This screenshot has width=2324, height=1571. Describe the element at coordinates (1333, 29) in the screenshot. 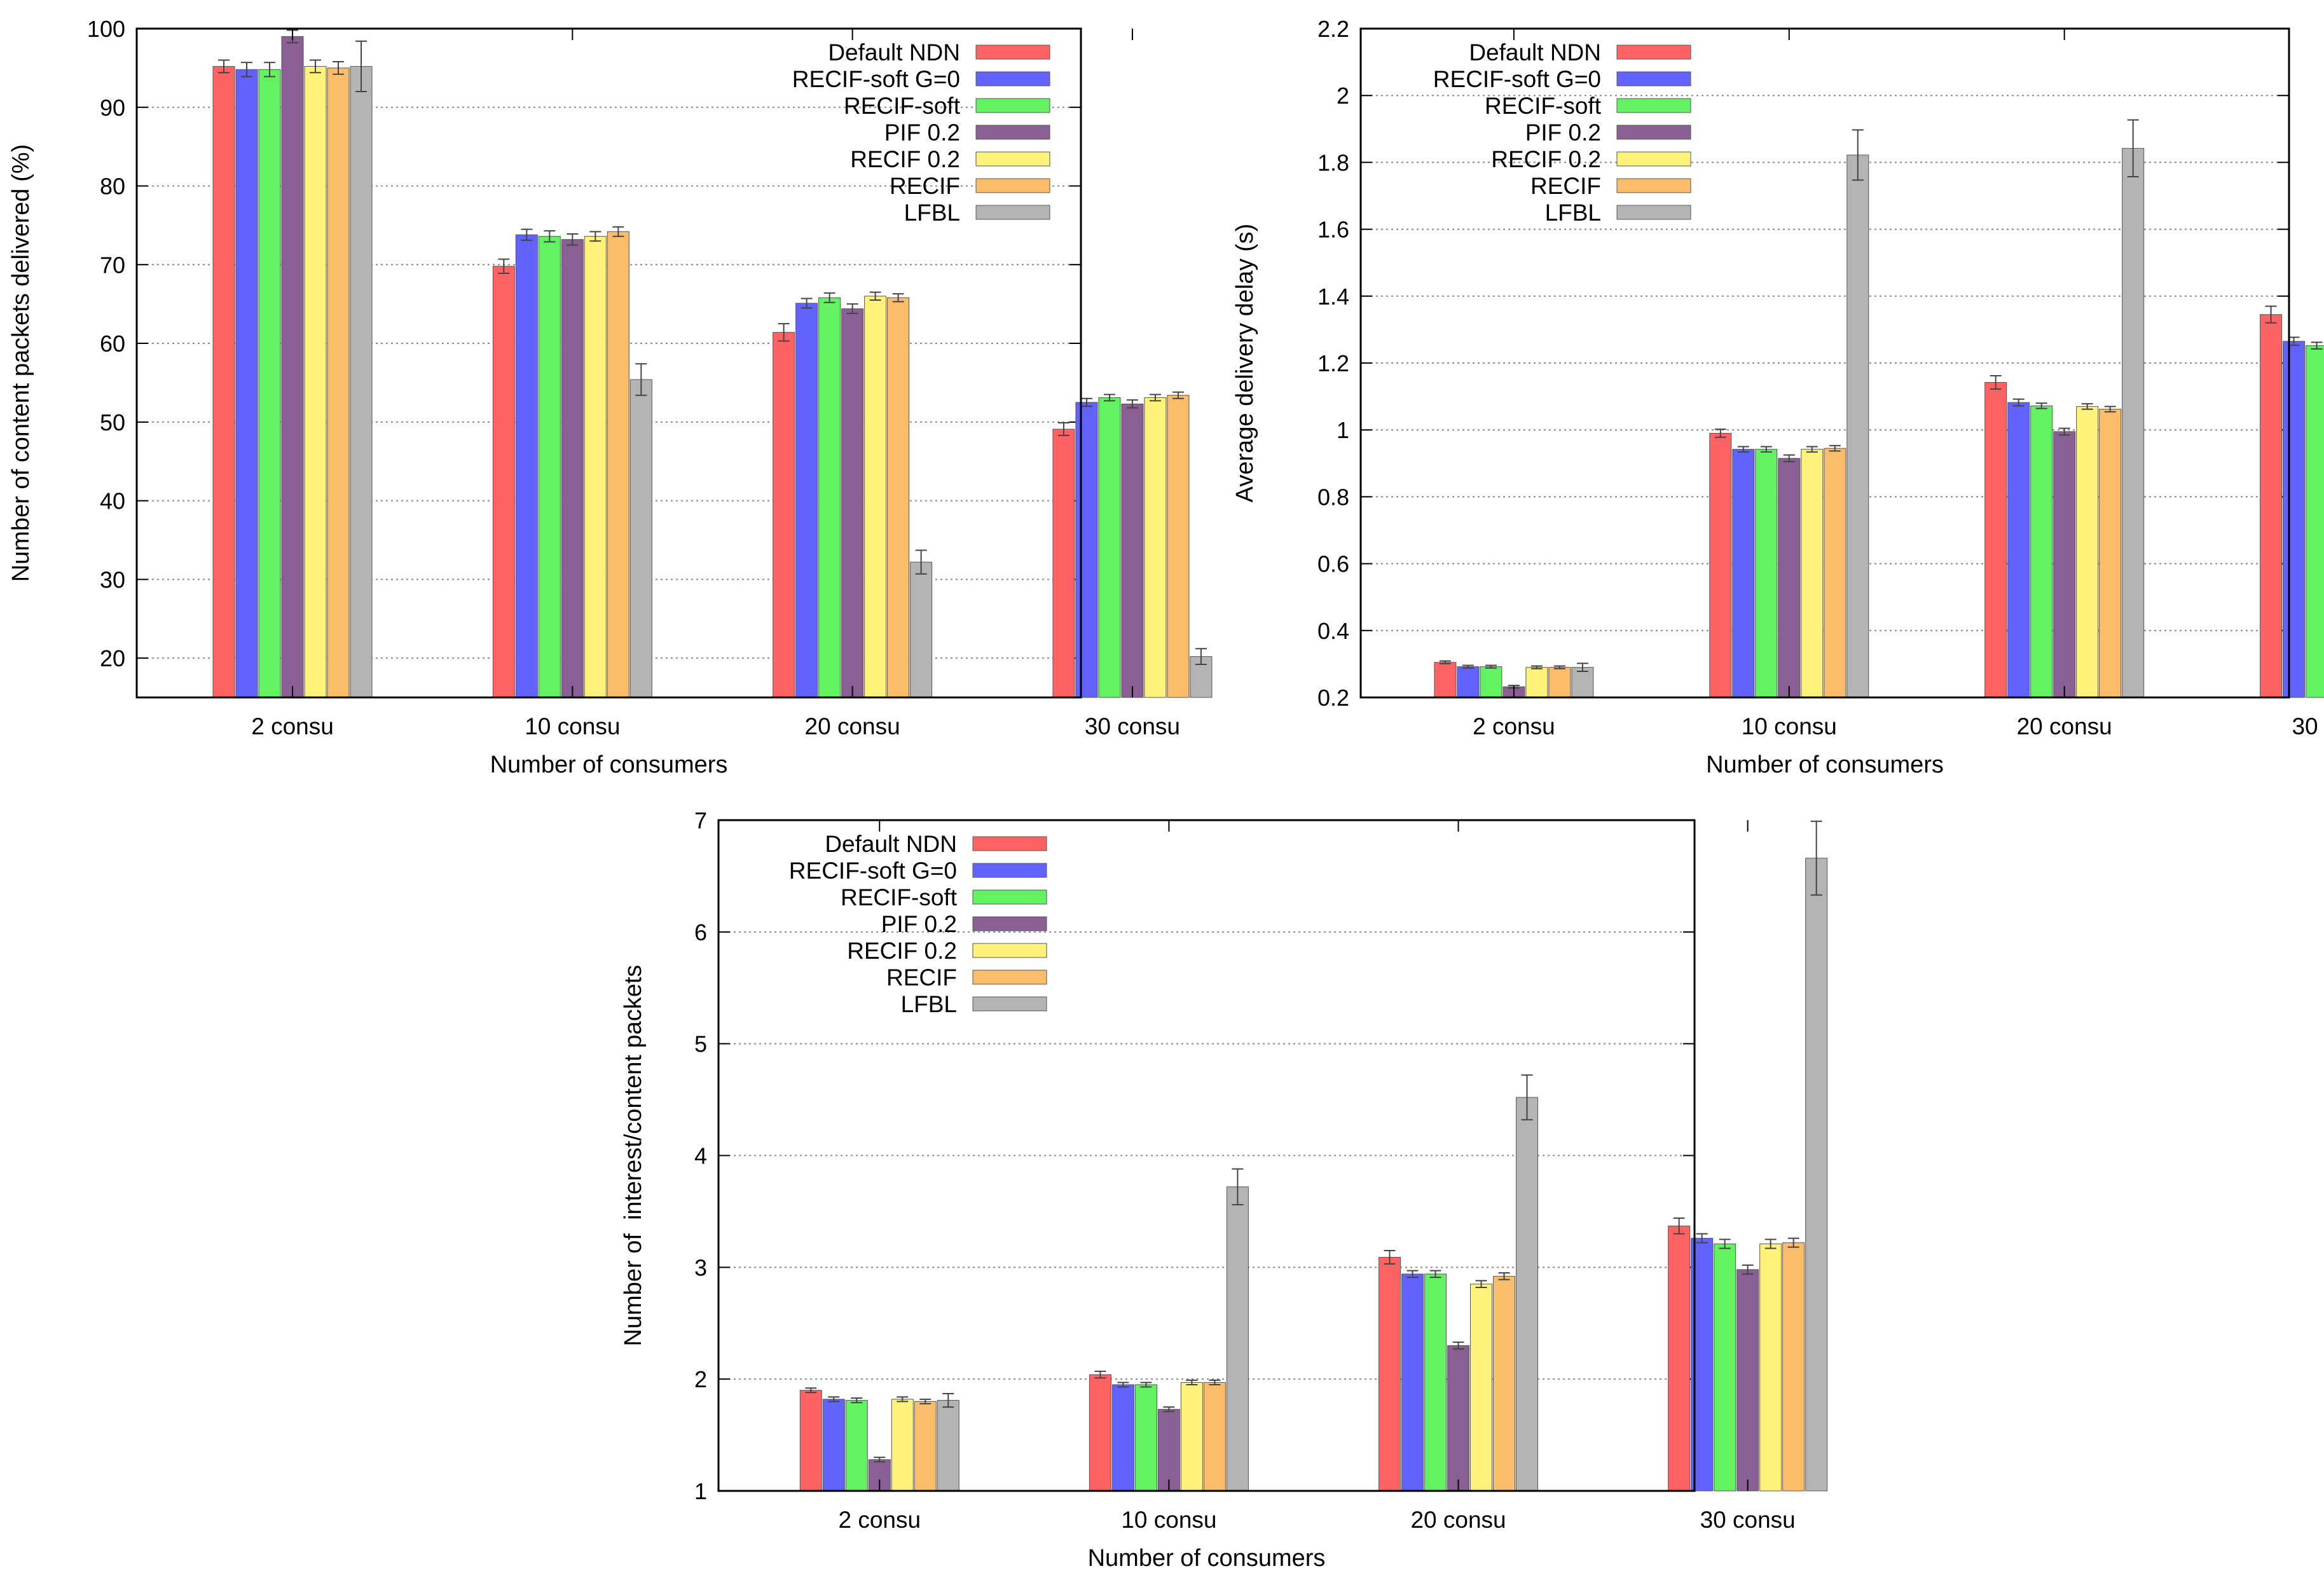

I see `y-tick-label: 2.2` at that location.